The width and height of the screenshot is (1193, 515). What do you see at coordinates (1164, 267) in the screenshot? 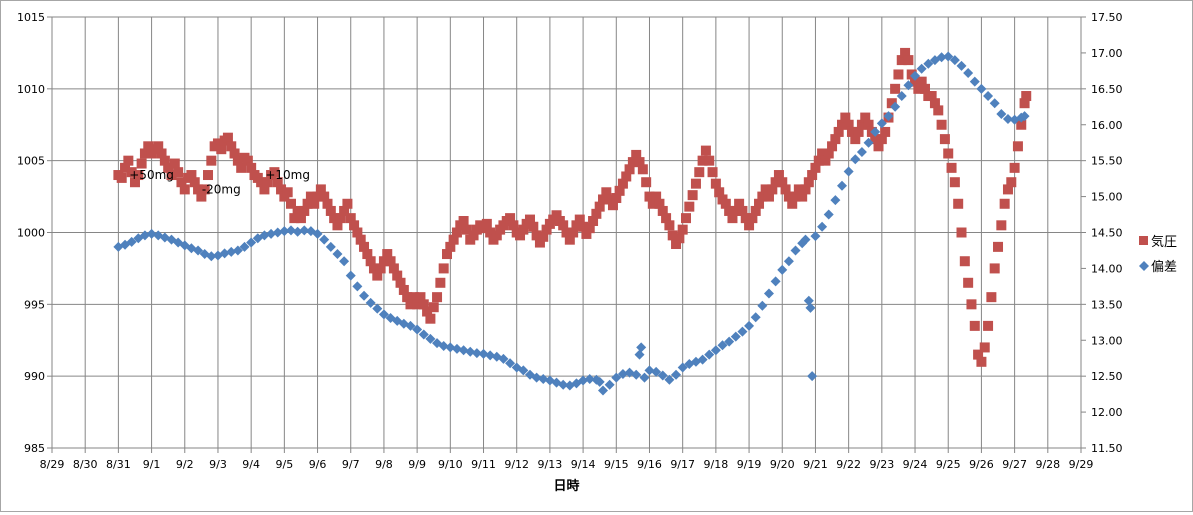
I see `legend-label: 偏差` at bounding box center [1164, 267].